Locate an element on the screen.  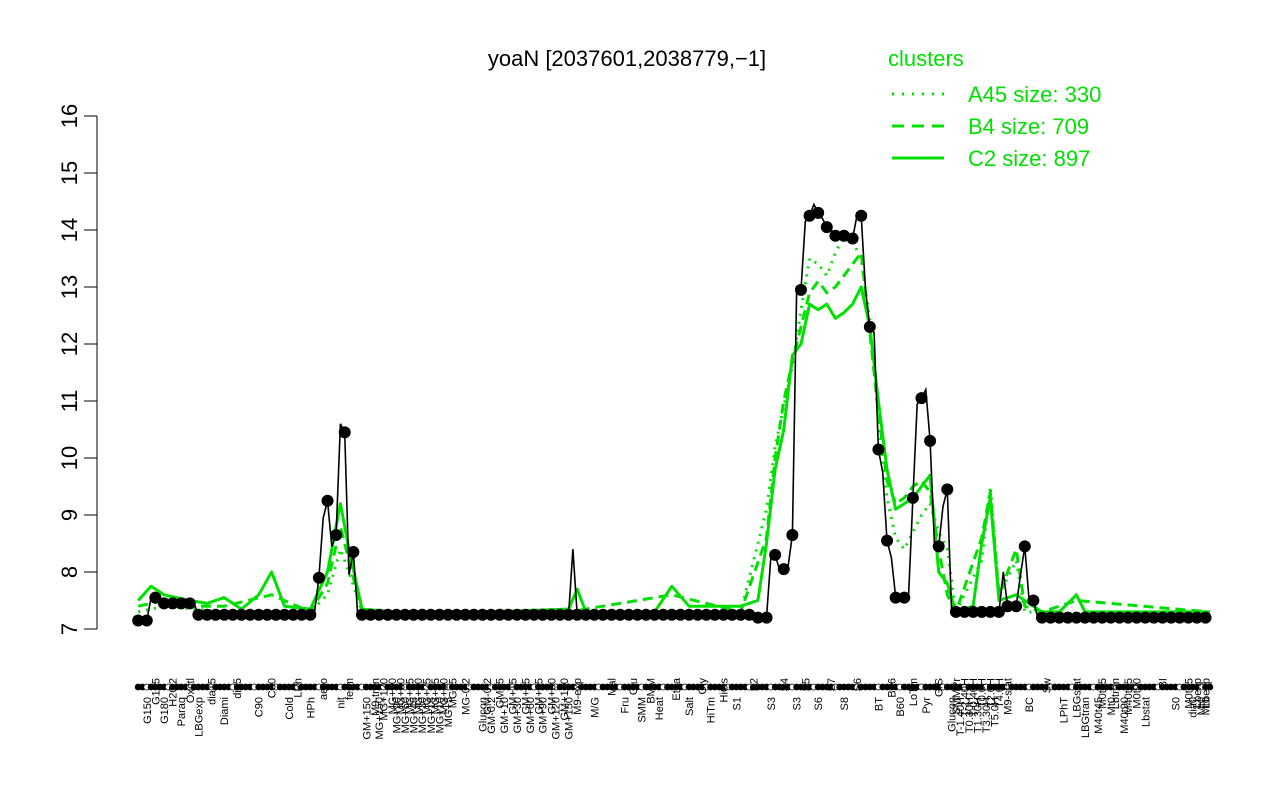
x-tick-label: SMMPr is located at coordinates (957, 696).